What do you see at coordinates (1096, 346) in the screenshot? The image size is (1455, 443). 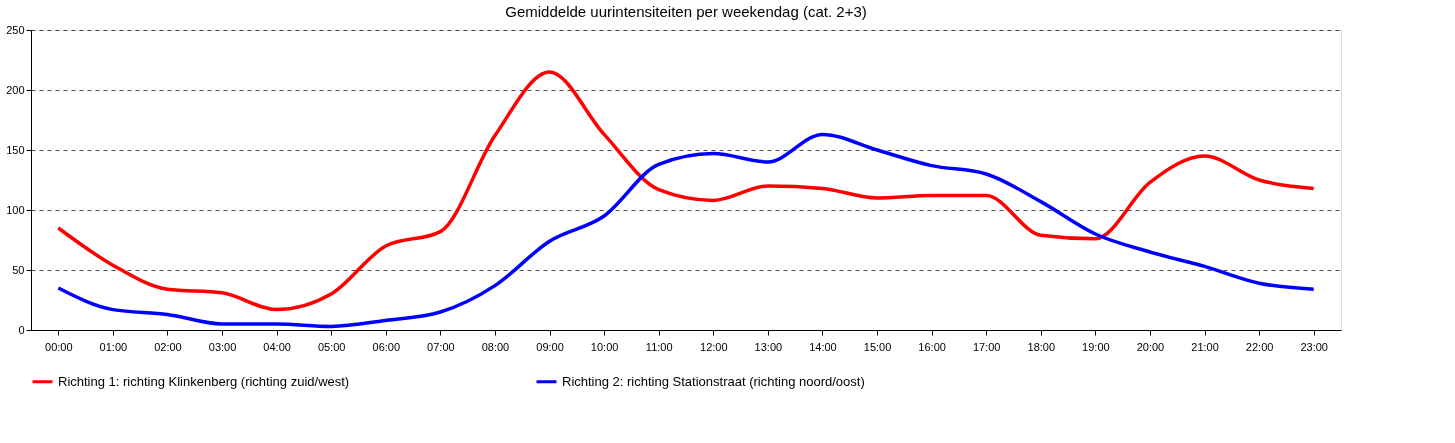 I see `x-tick-label: 19:00` at bounding box center [1096, 346].